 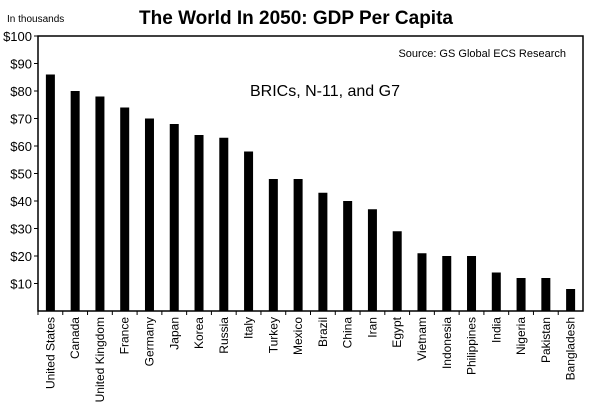 What do you see at coordinates (21, 256) in the screenshot?
I see `y-tick-label: $20` at bounding box center [21, 256].